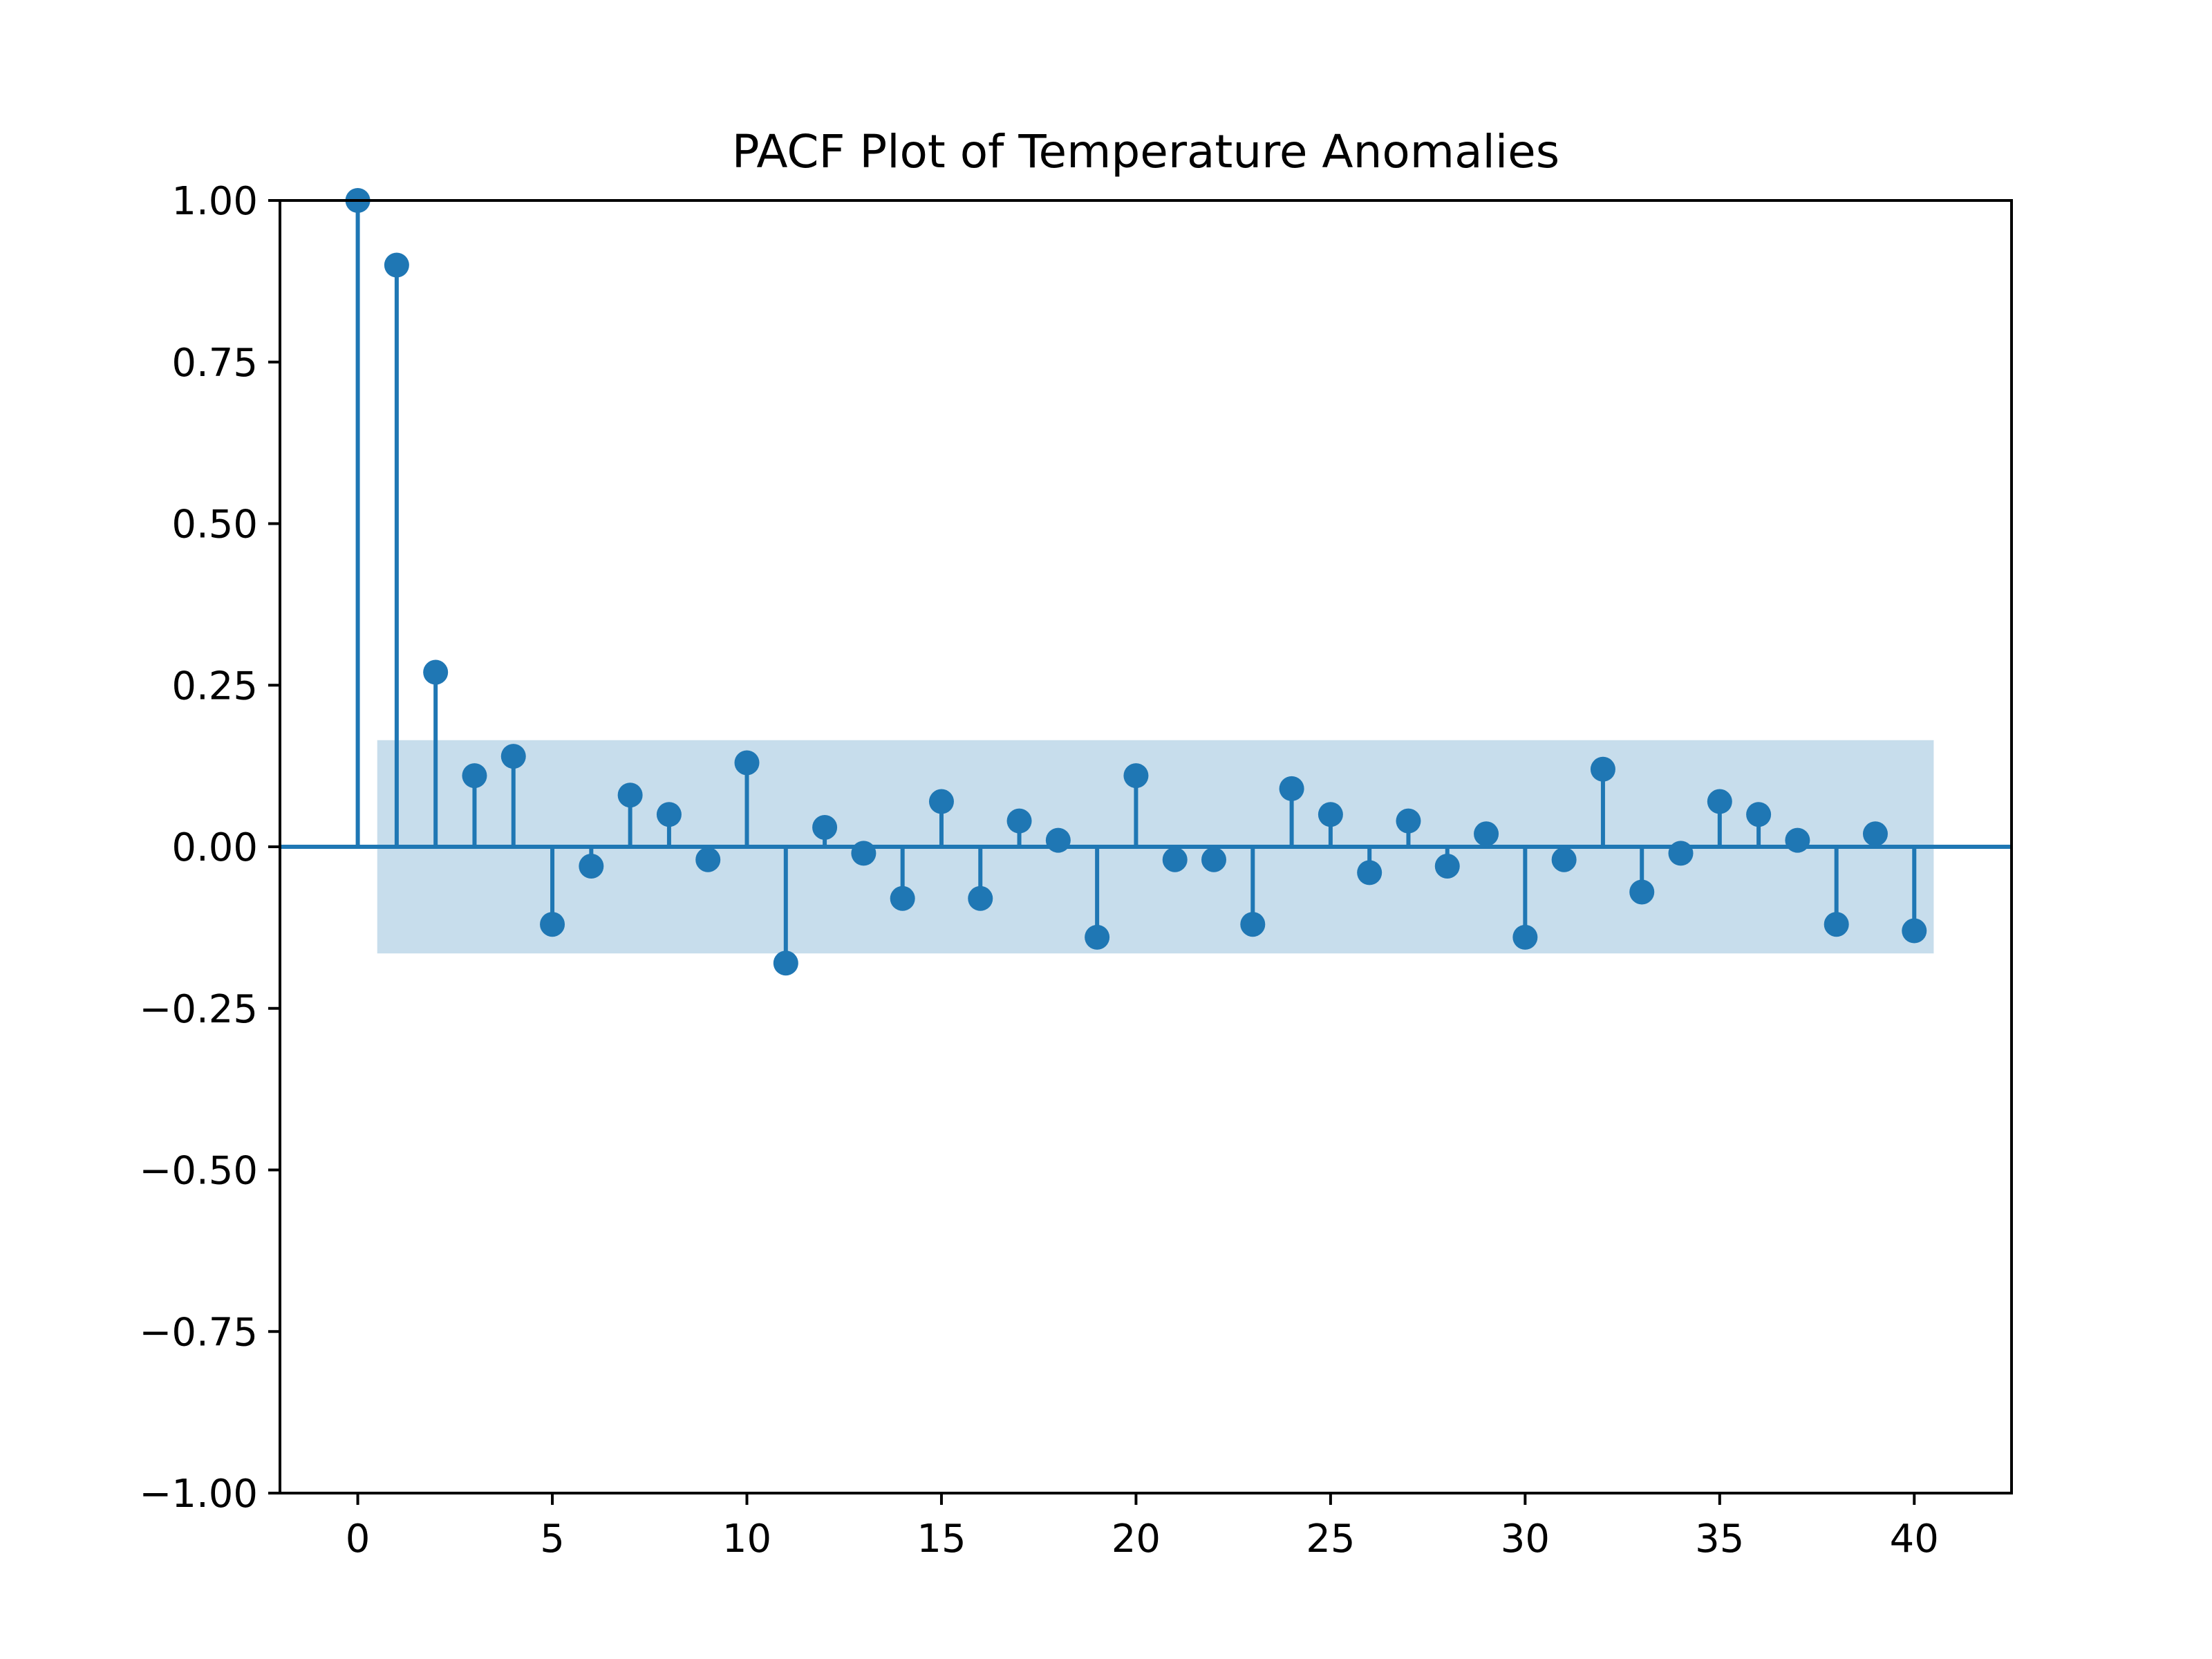  What do you see at coordinates (198, 1171) in the screenshot?
I see `y-tick-label-6: −0.50` at bounding box center [198, 1171].